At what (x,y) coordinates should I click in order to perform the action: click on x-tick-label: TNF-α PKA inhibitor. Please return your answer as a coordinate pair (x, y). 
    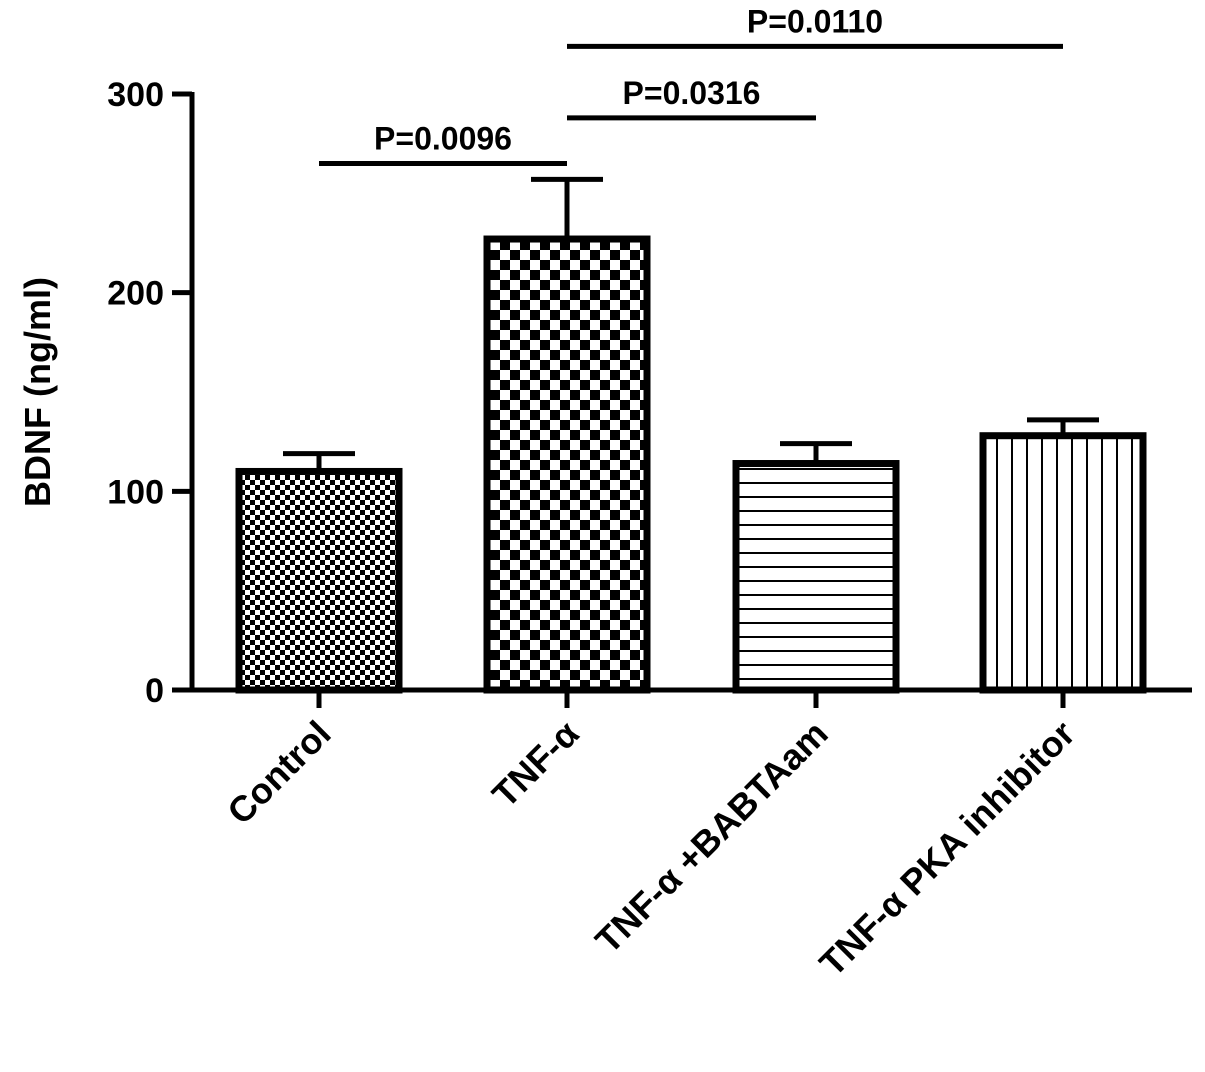
    Looking at the image, I should click on (946, 848).